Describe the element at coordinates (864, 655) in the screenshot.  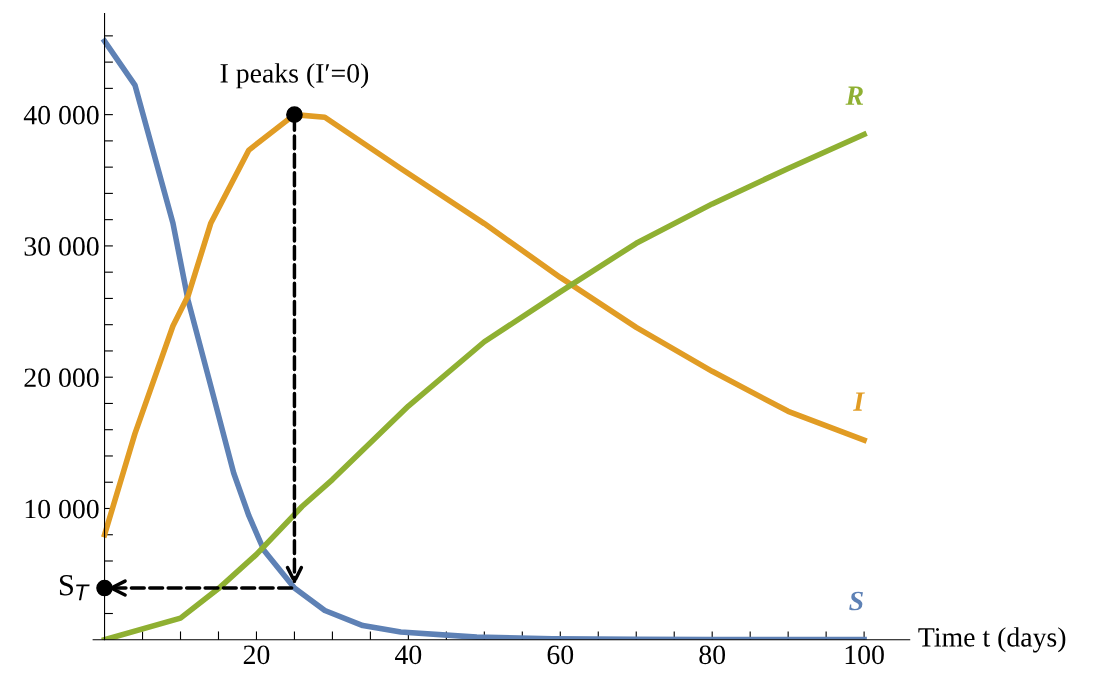
I see `x-tick-label: 100` at that location.